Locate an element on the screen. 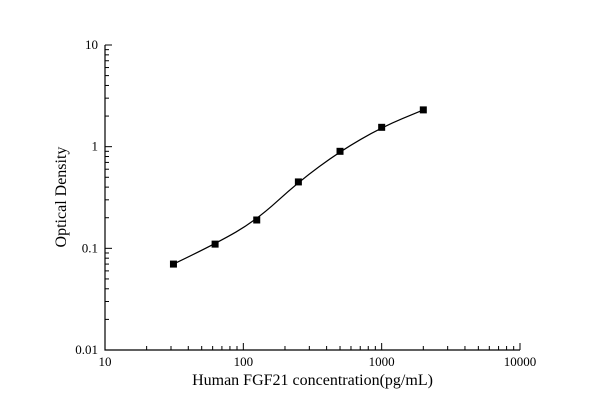 The width and height of the screenshot is (600, 419). x-axis-label: Human FGF21 concentration(pg/mL) is located at coordinates (312, 380).